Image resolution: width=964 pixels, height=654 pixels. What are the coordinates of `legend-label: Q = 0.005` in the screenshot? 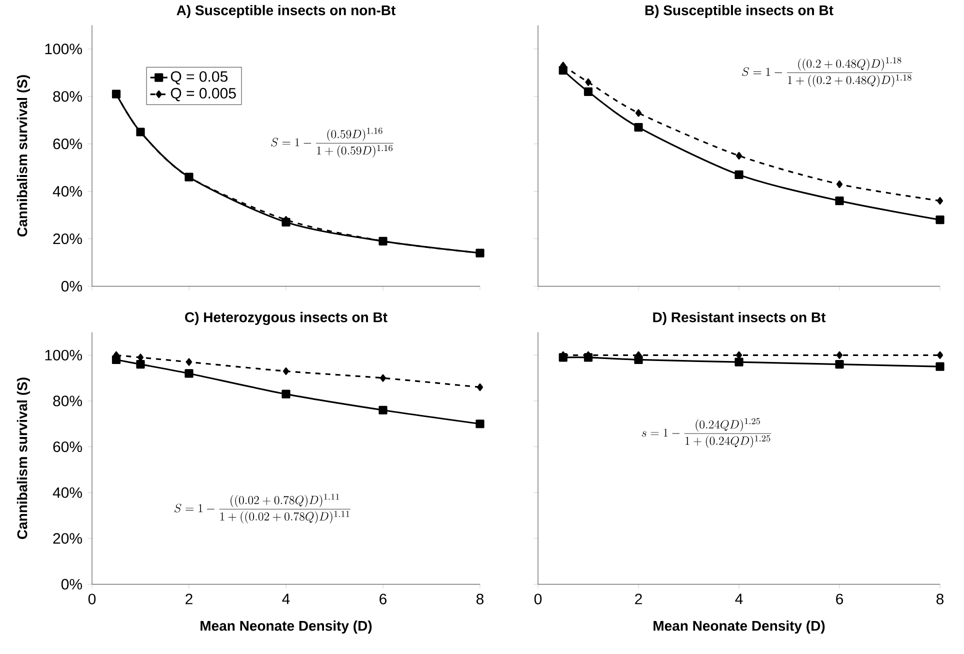 It's located at (203, 95).